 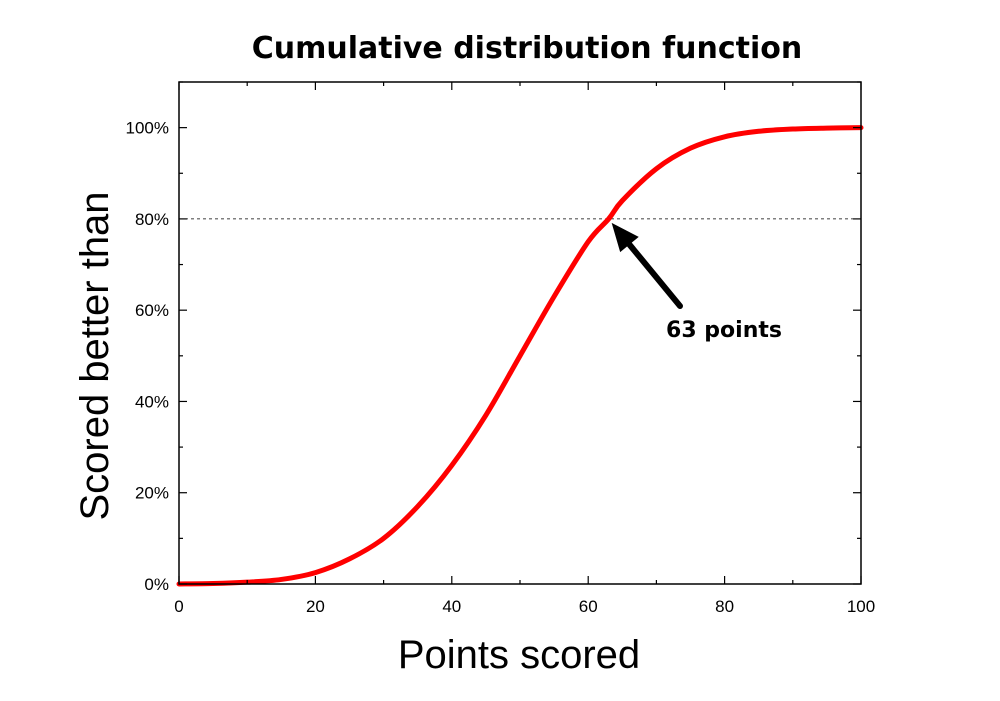 What do you see at coordinates (654, 275) in the screenshot?
I see `annotation-arrow-shaft` at bounding box center [654, 275].